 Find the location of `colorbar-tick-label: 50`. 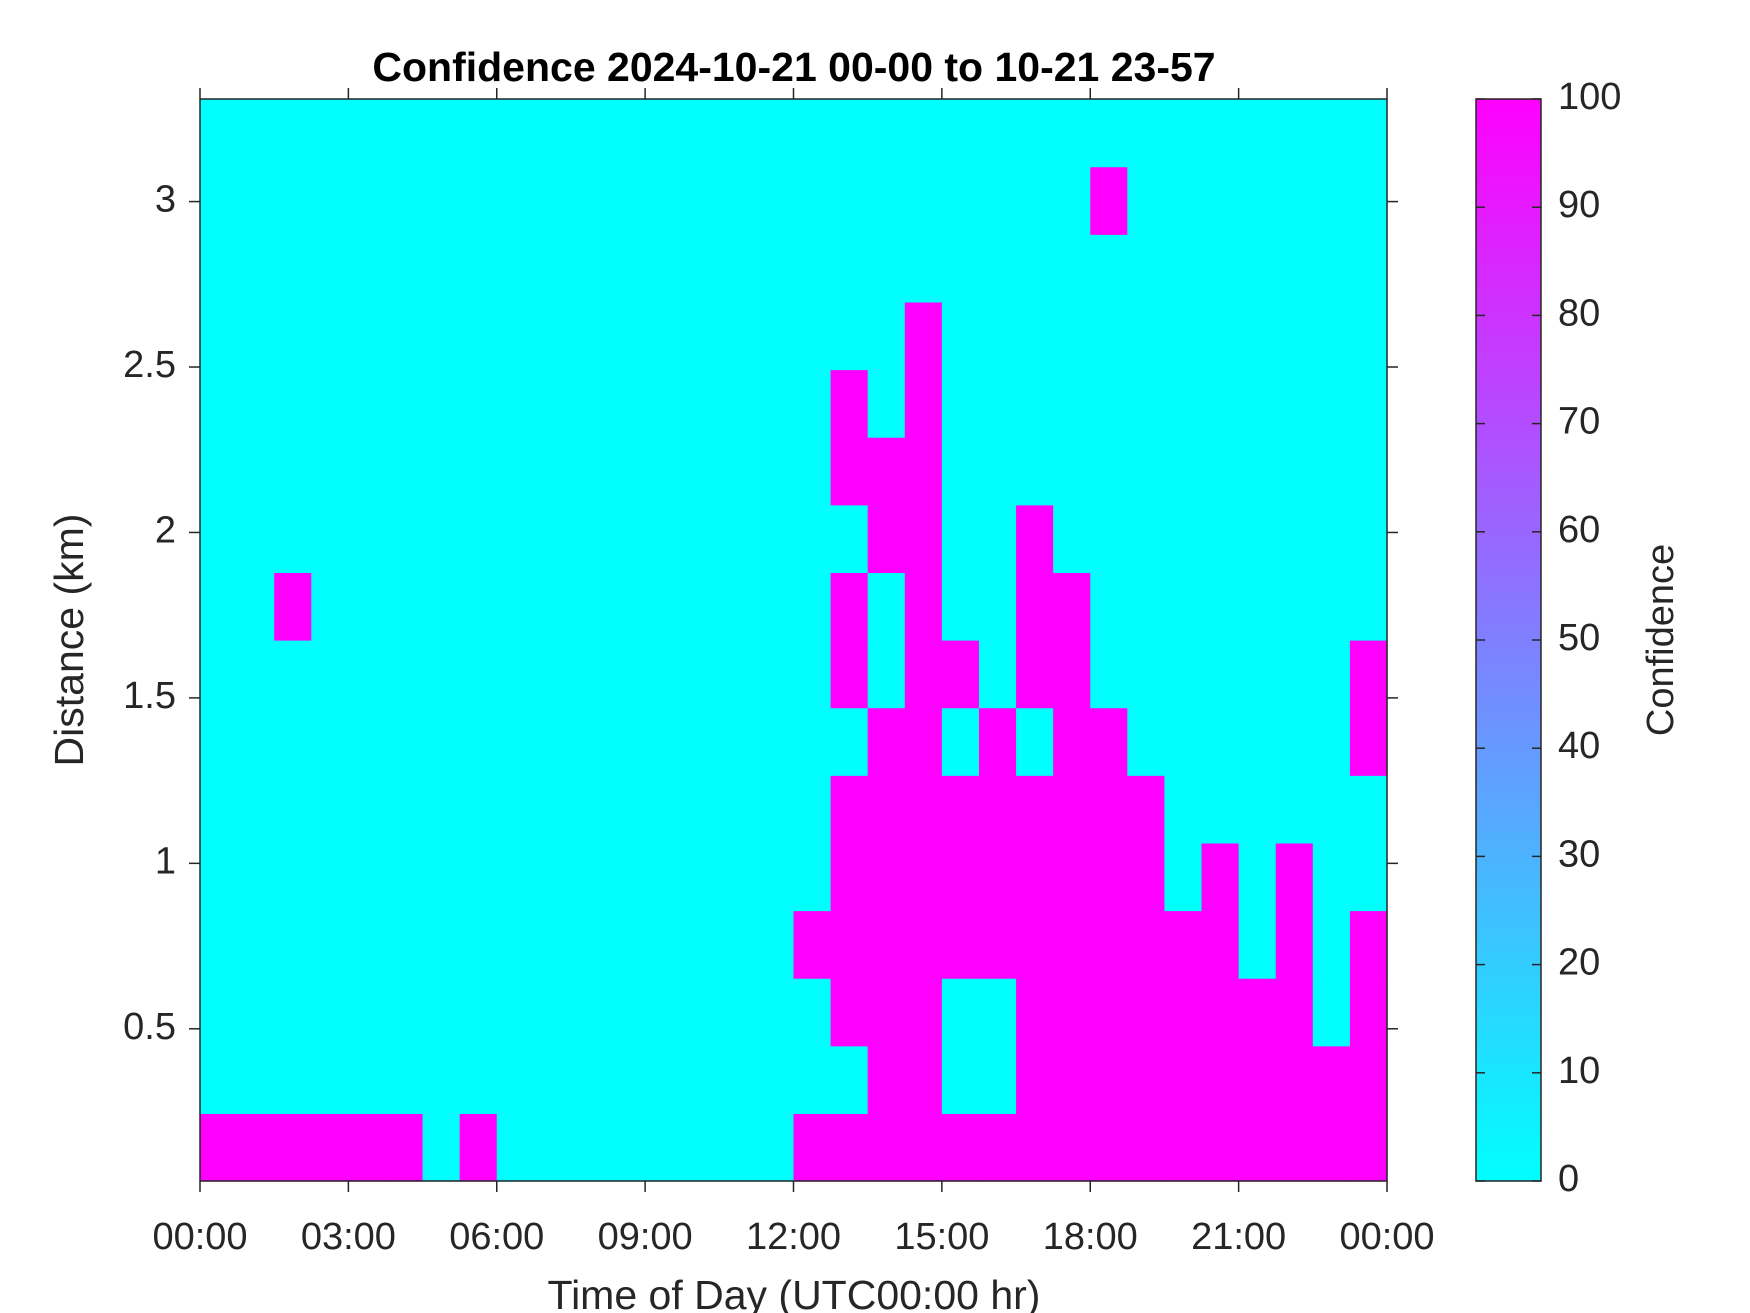

colorbar-tick-label: 50 is located at coordinates (1579, 638).